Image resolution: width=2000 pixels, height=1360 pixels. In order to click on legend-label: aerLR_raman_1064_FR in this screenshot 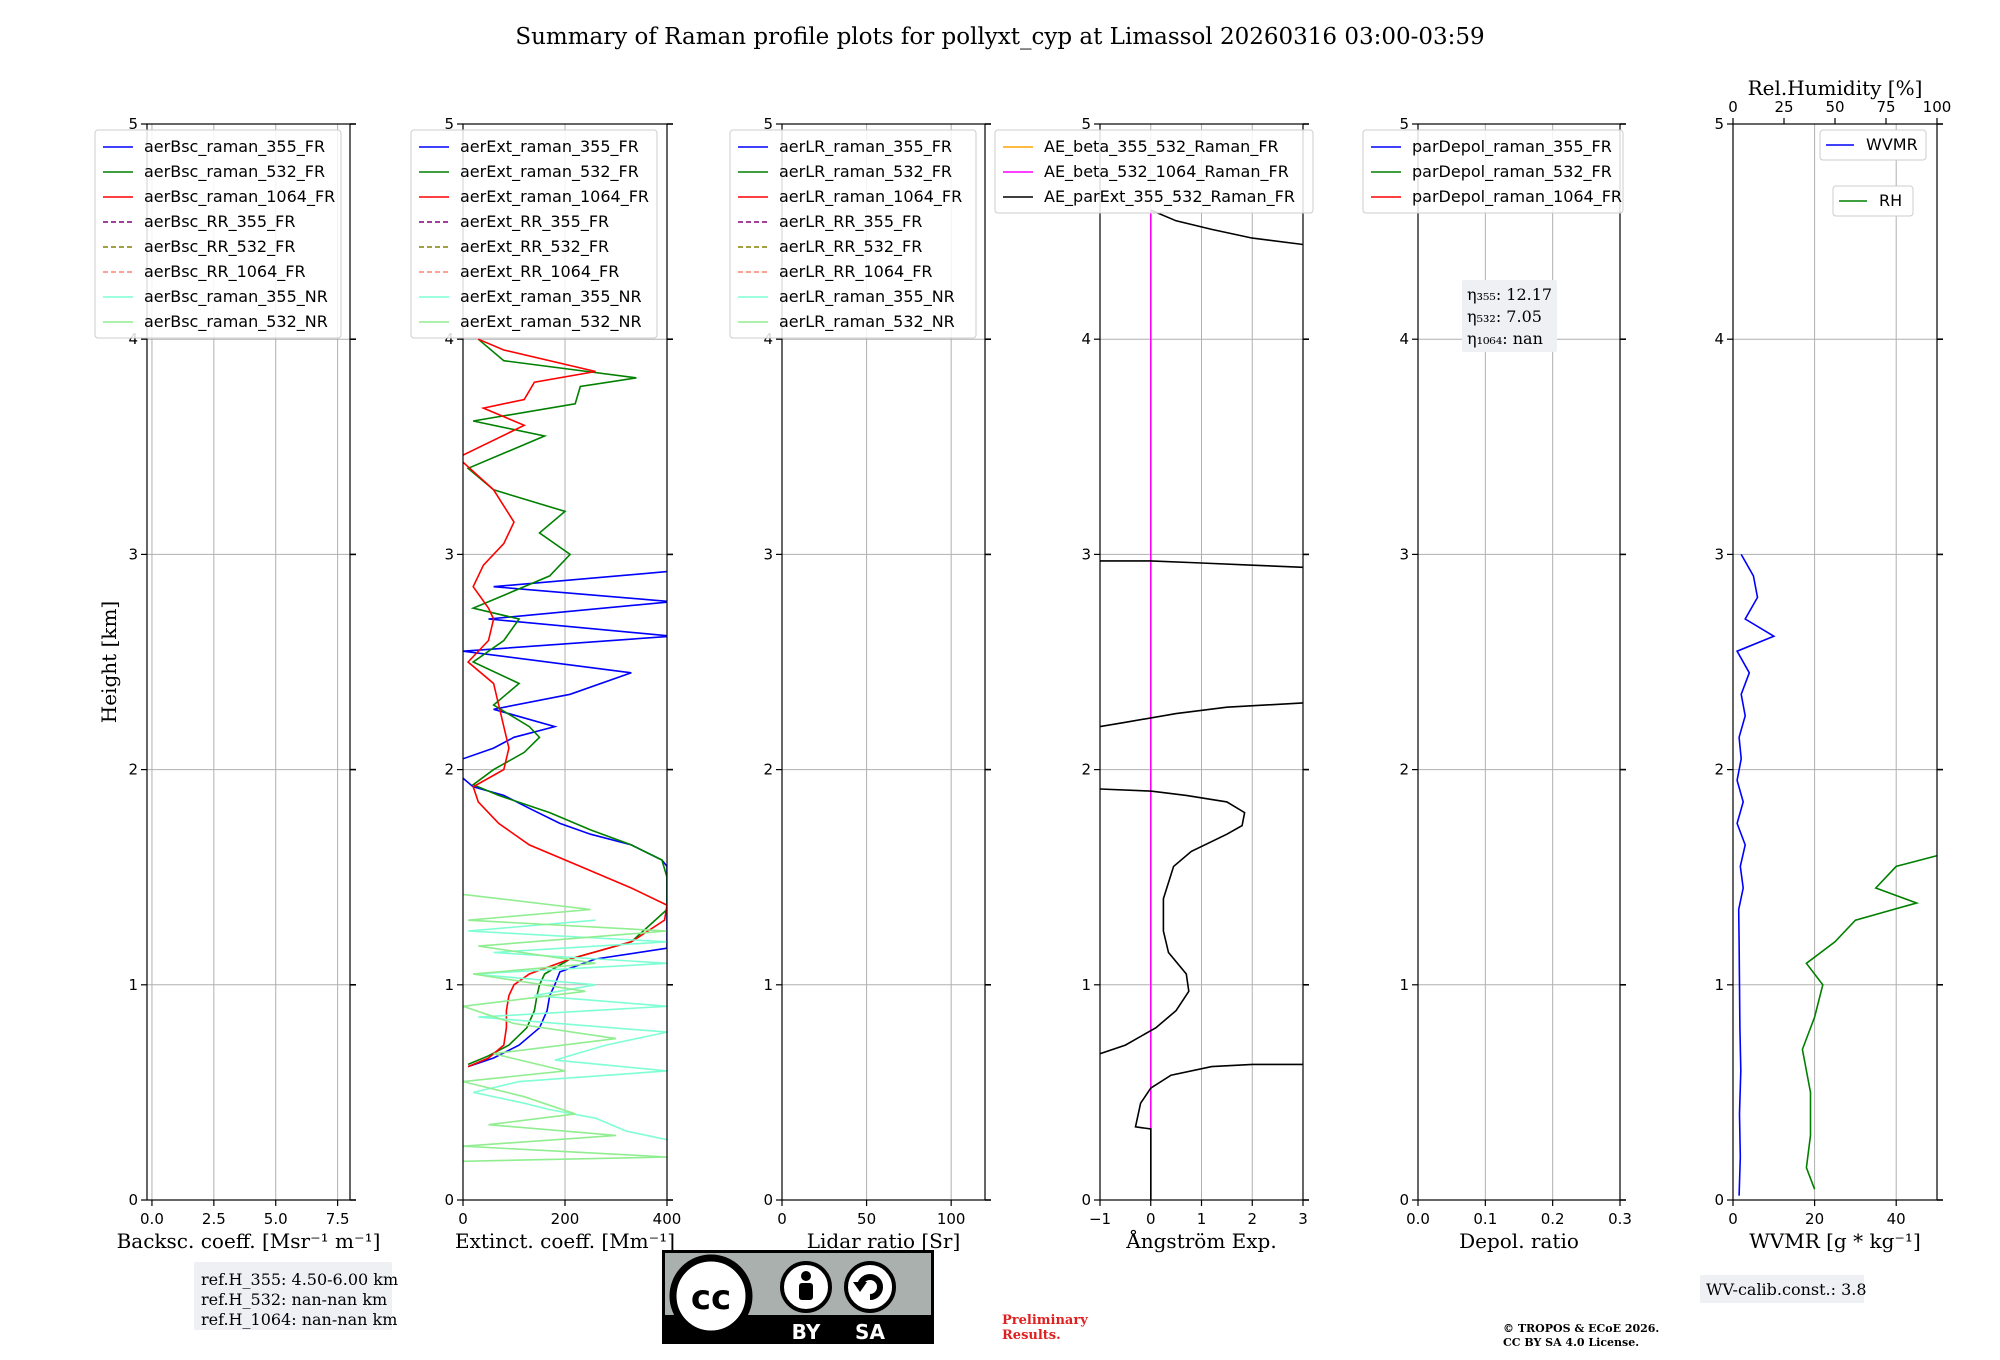, I will do `click(870, 197)`.